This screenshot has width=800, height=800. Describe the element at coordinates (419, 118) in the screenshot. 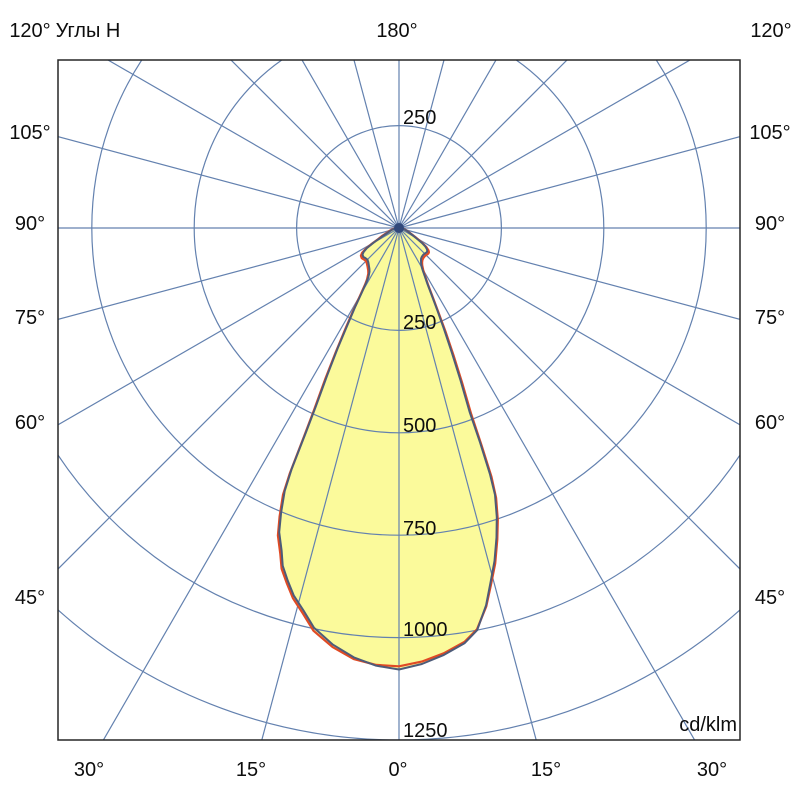

I see `ring-label-250-upper: 250` at that location.